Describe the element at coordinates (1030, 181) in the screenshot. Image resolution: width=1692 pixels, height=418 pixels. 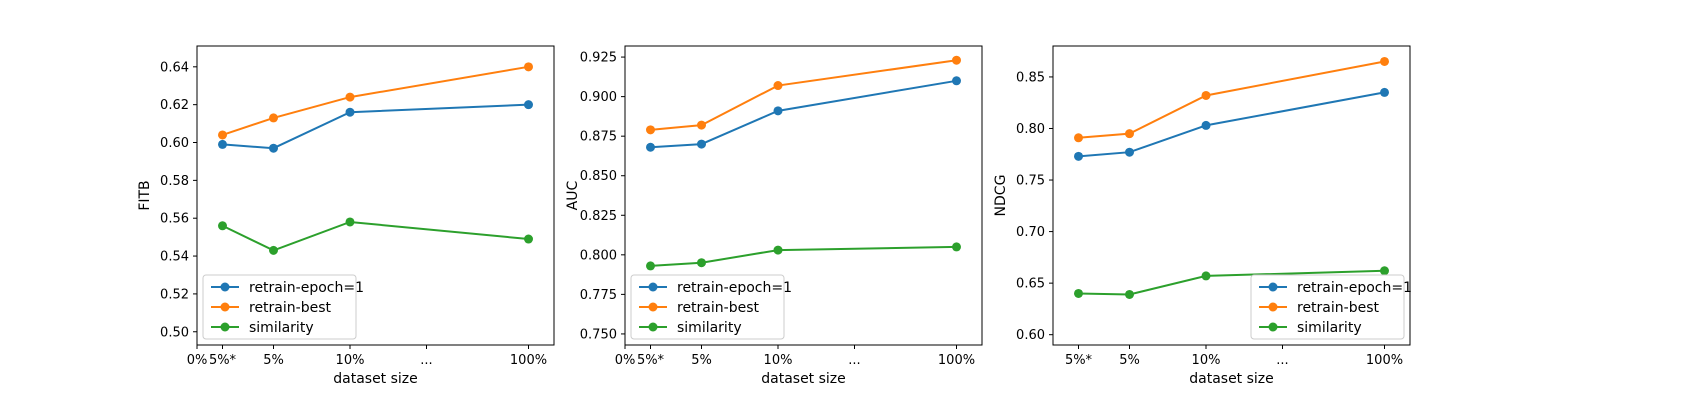
I see `y-tick-label: 0.75` at that location.